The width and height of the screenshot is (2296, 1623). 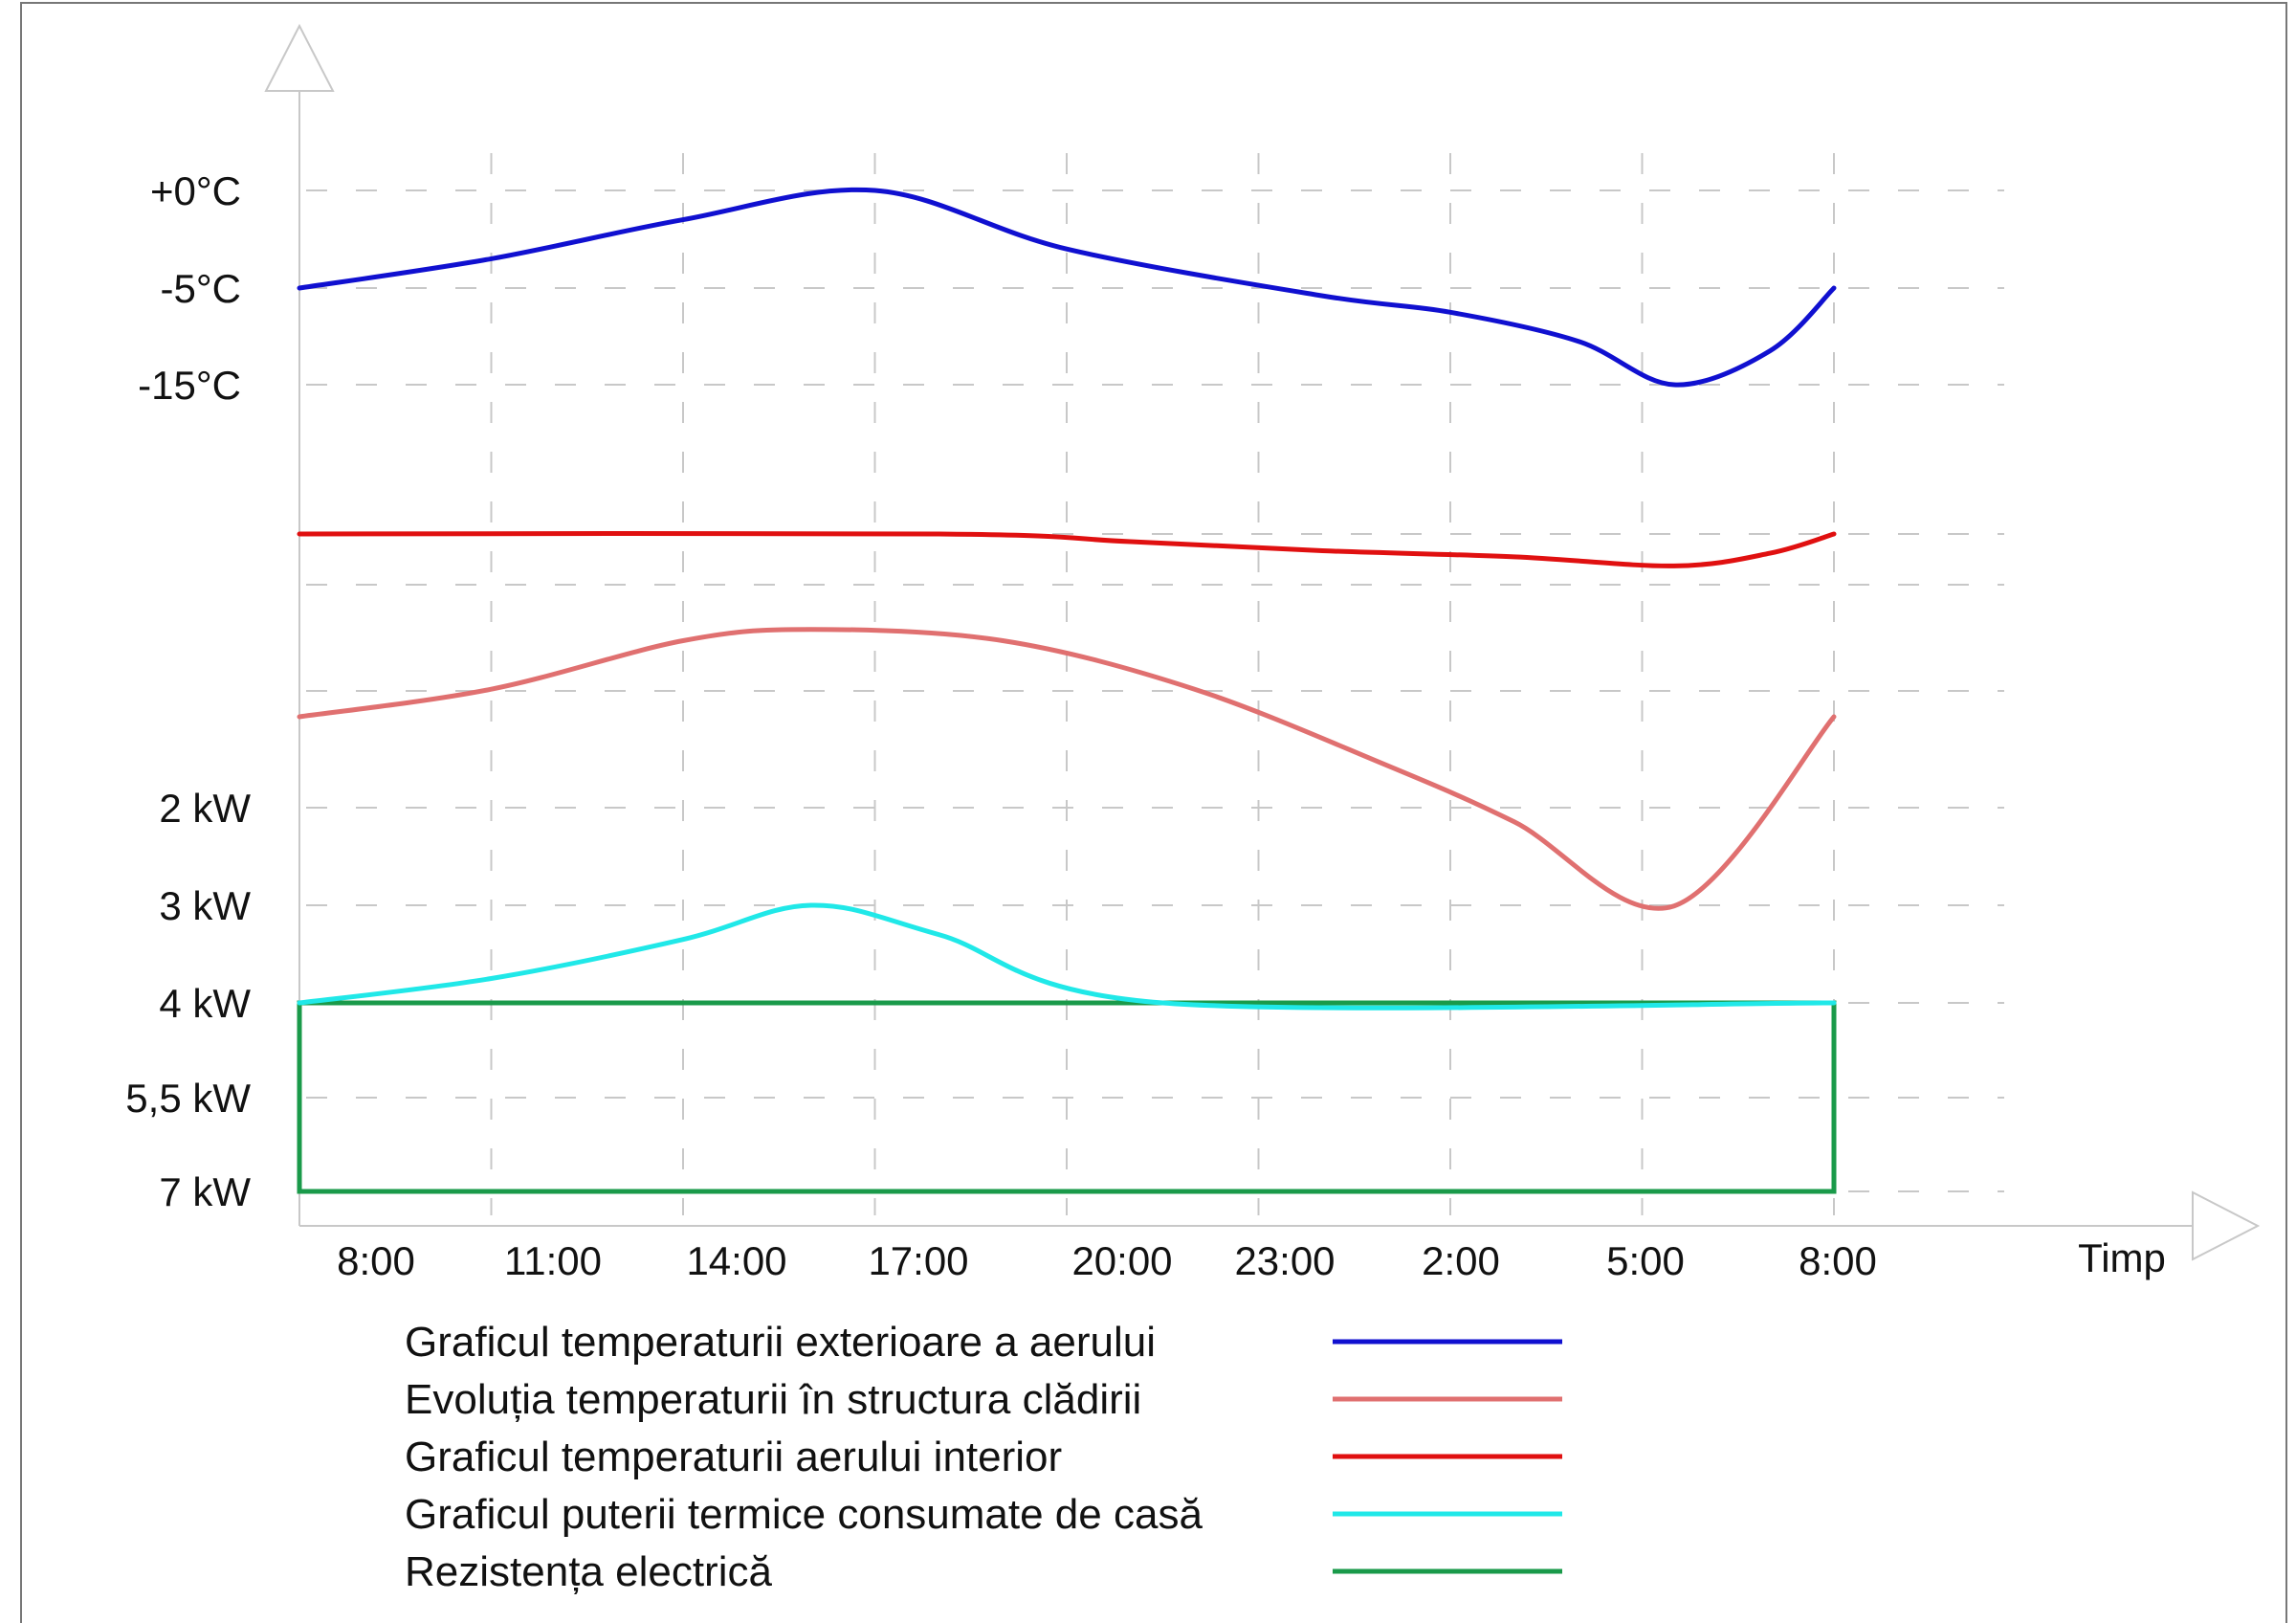 What do you see at coordinates (2122, 1257) in the screenshot?
I see `x-axis-label: Timp` at bounding box center [2122, 1257].